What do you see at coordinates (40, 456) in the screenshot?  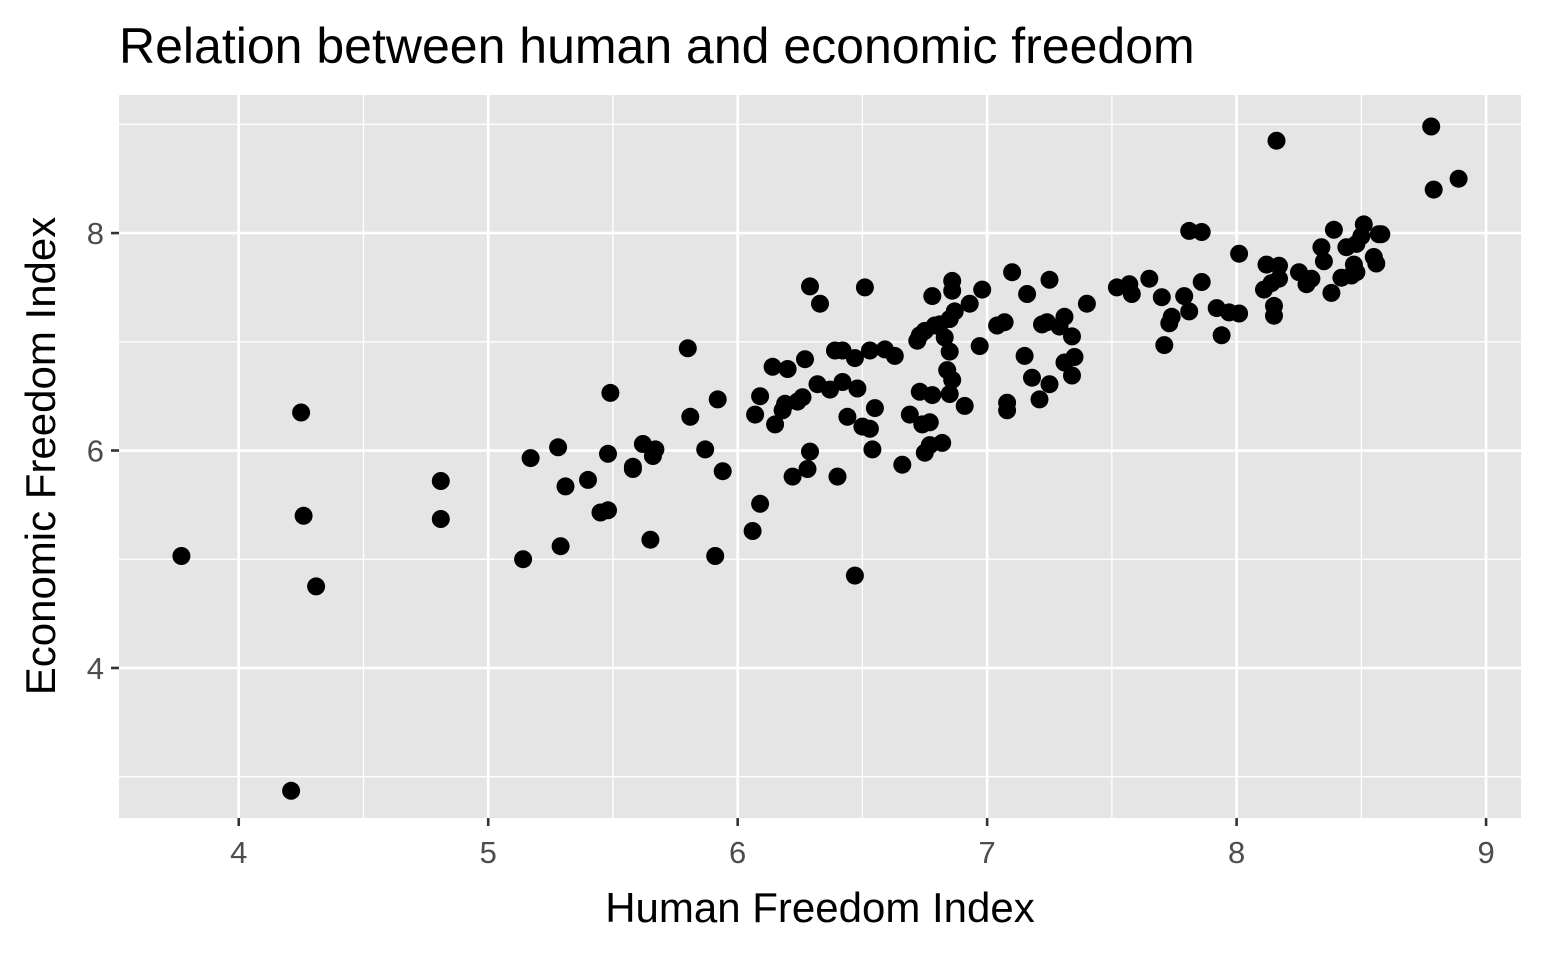 I see `y-axis-title: Economic Freedom Index` at bounding box center [40, 456].